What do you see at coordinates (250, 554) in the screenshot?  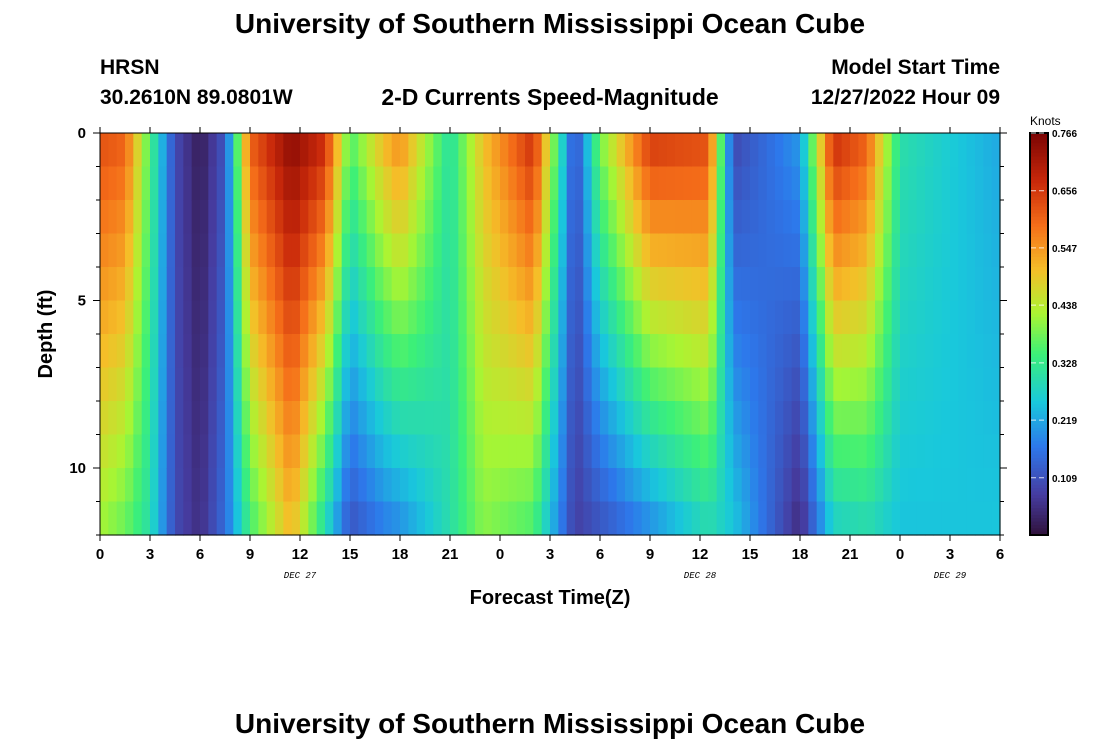 I see `x-tick-label: 9` at bounding box center [250, 554].